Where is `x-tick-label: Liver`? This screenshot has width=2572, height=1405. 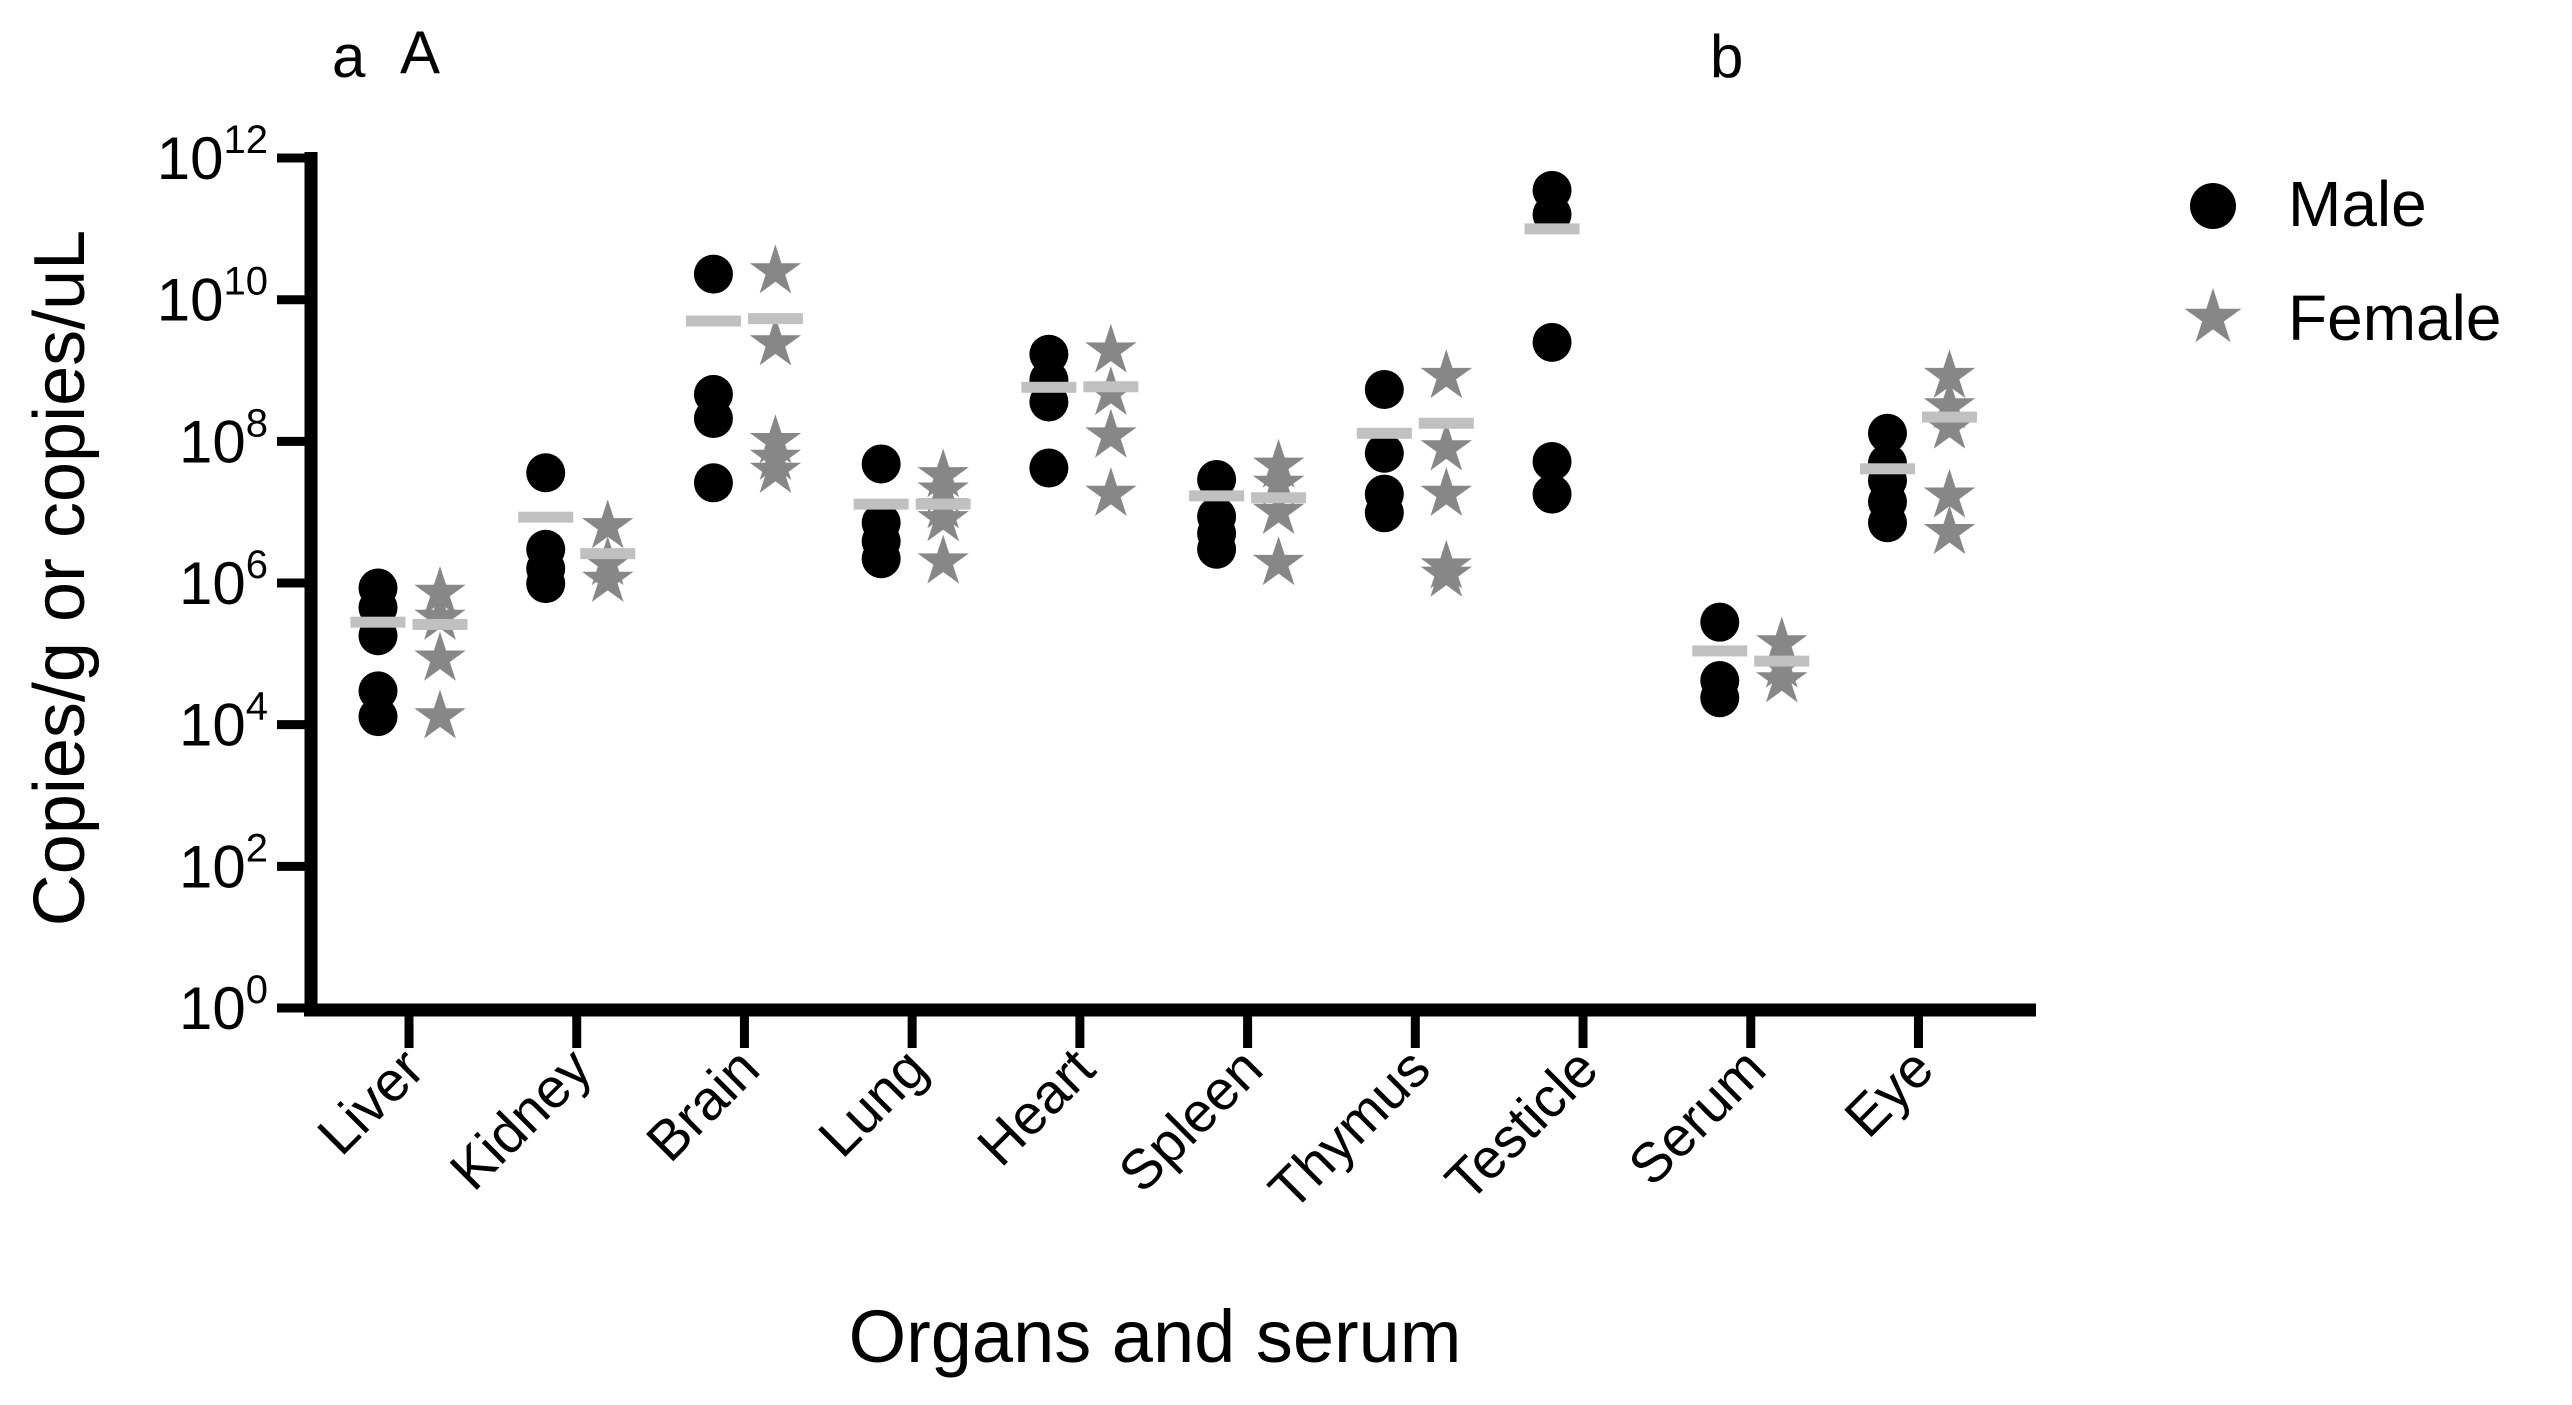 x-tick-label: Liver is located at coordinates (370, 1101).